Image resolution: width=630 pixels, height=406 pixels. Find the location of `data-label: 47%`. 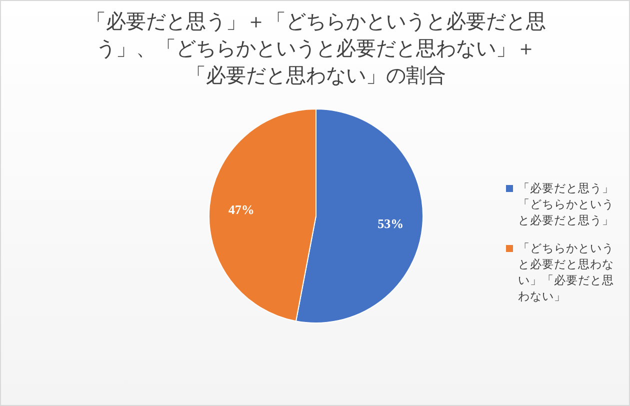

data-label: 47% is located at coordinates (241, 209).